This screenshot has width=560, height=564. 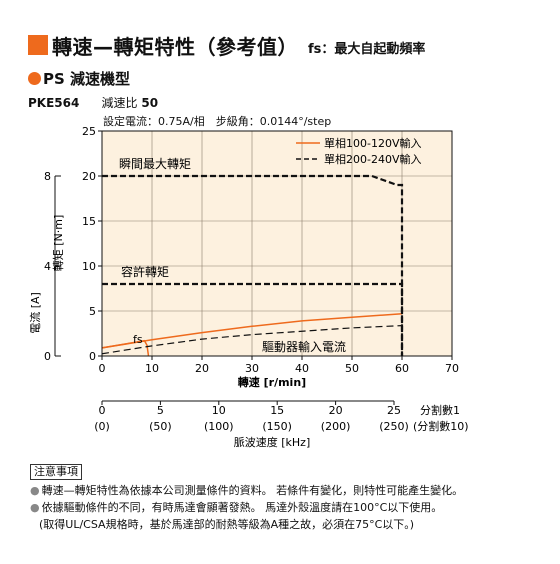 I want to click on orange-dot-icon, so click(x=34, y=78).